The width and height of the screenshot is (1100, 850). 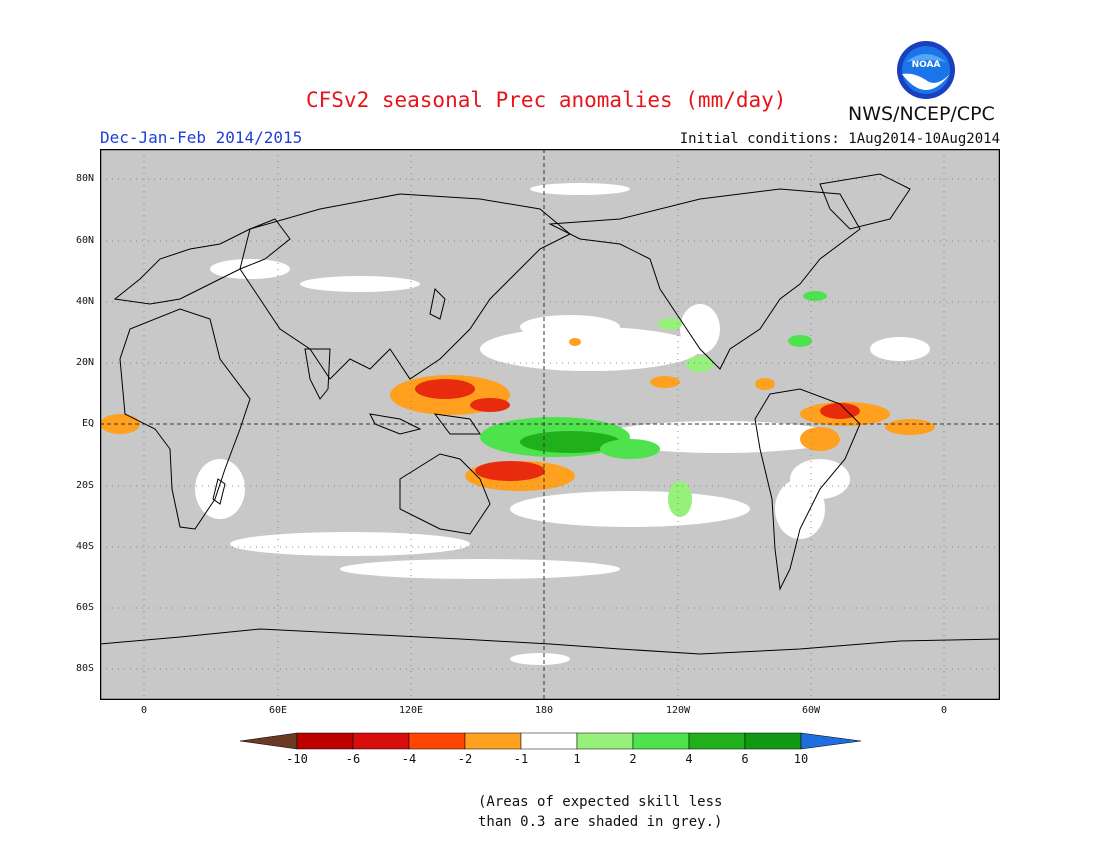 What do you see at coordinates (839, 139) in the screenshot?
I see `initial-conditions: Initial conditions: 1Aug2014-10Aug2014` at bounding box center [839, 139].